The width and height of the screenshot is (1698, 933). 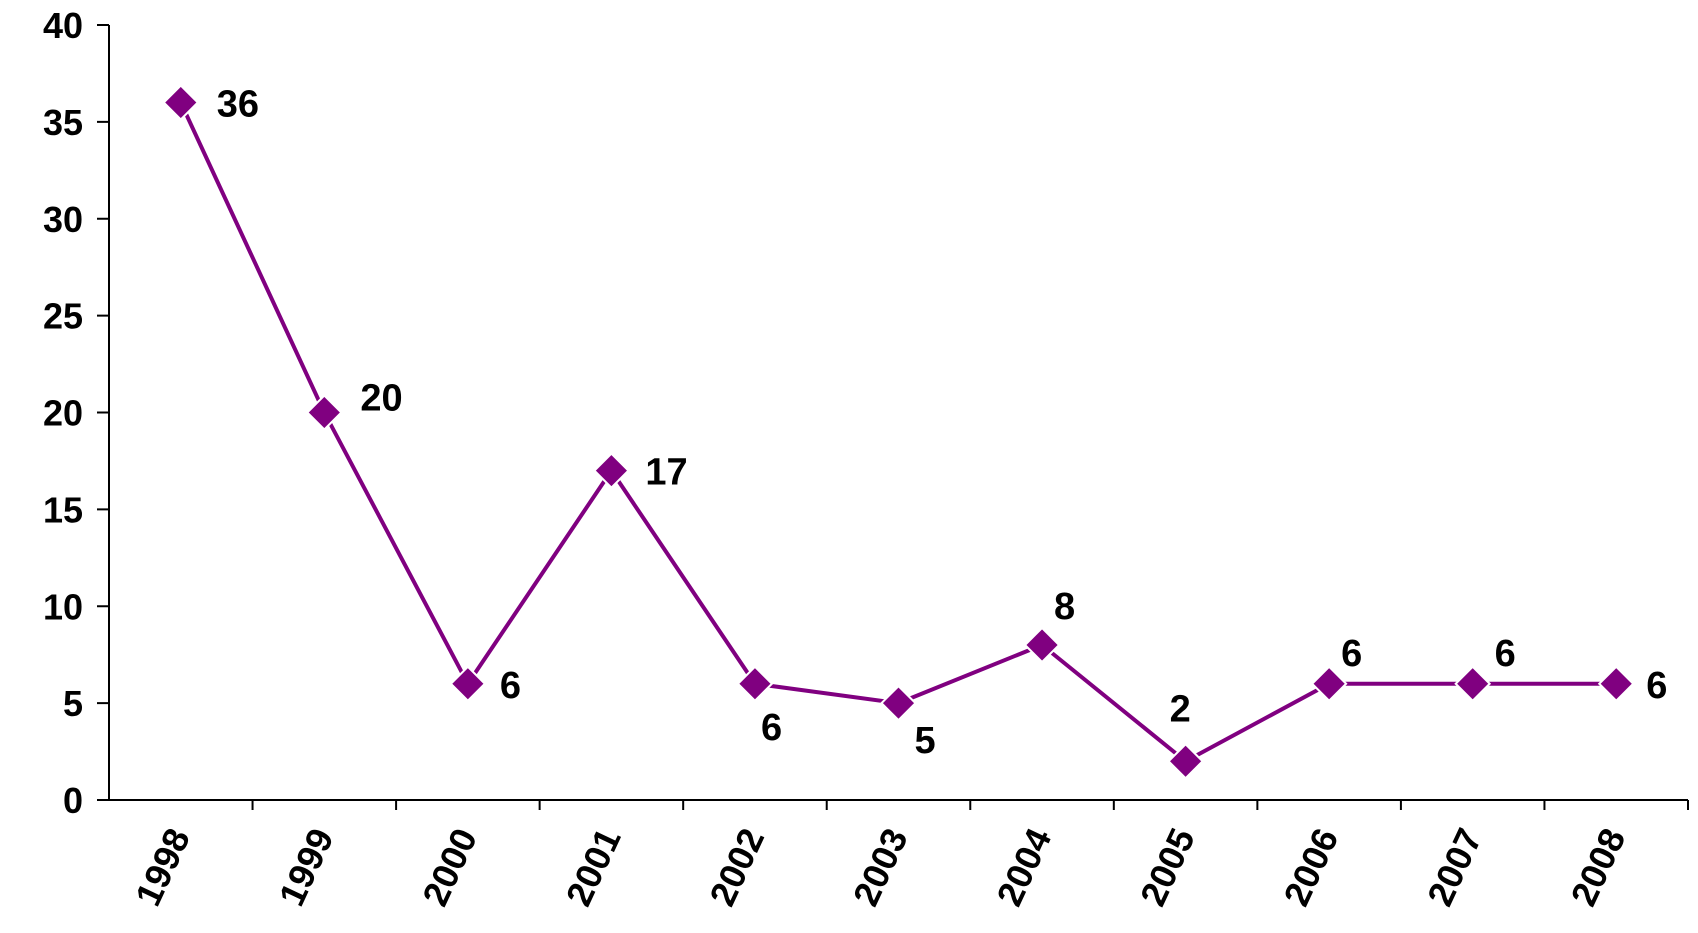 I want to click on data-label: 20, so click(x=381, y=399).